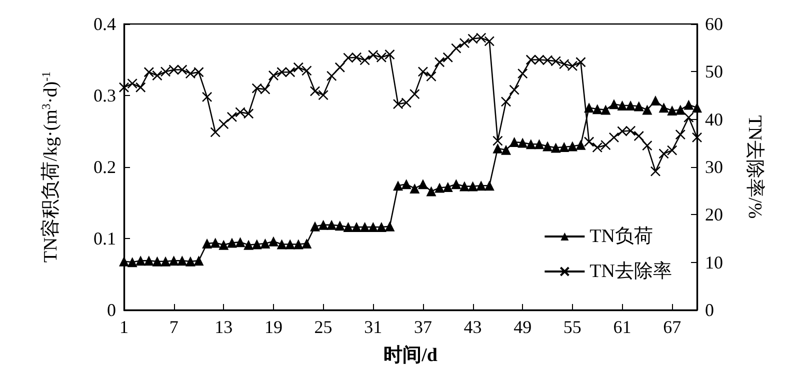 The image size is (800, 389). I want to click on y-tick-label: 0, so click(111, 310).